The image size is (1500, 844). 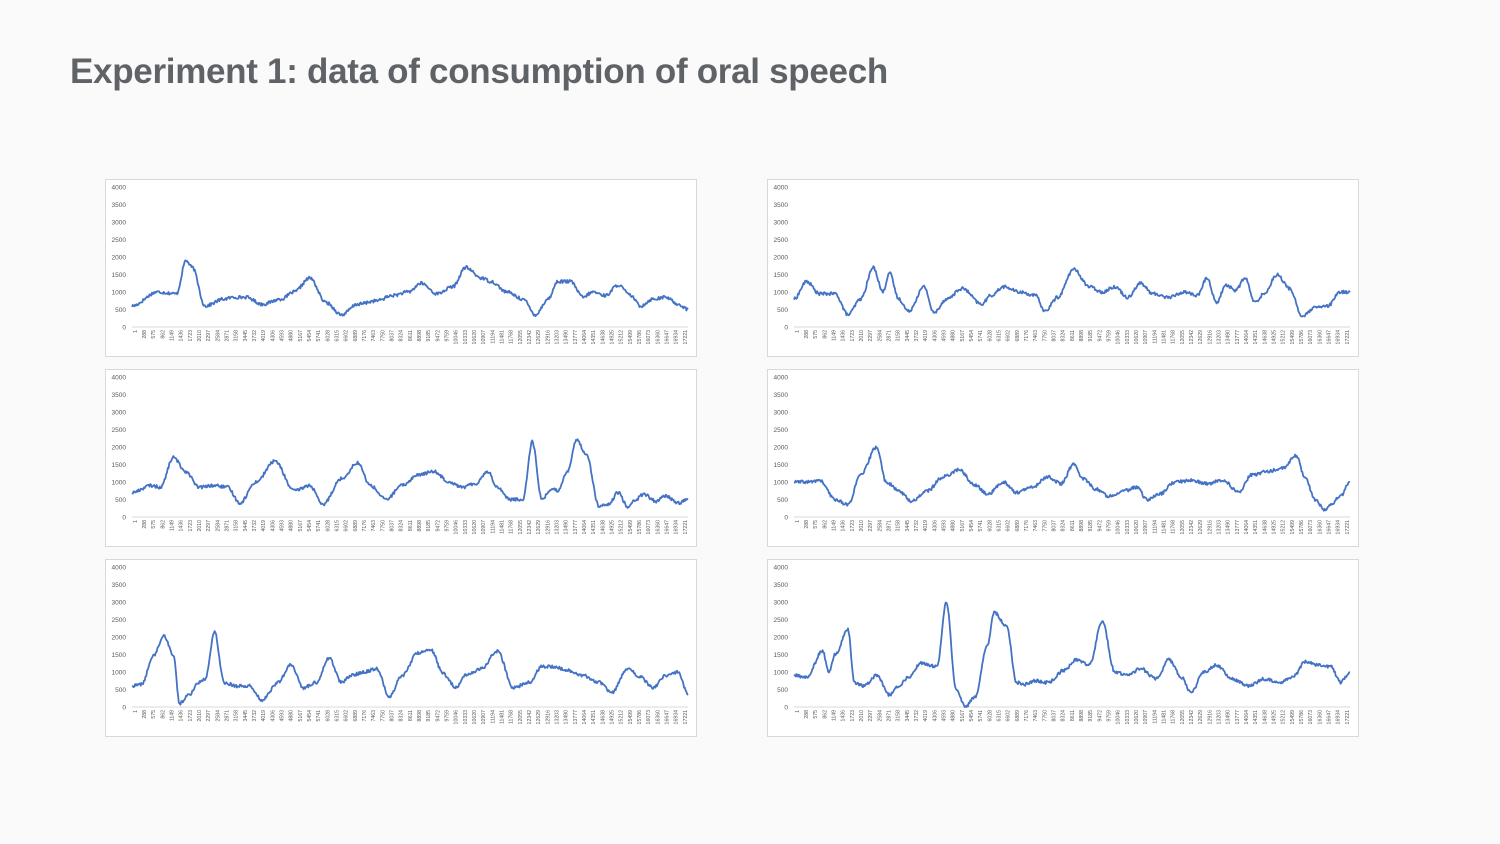 What do you see at coordinates (475, 527) in the screenshot?
I see `x-tick-label: 10620` at bounding box center [475, 527].